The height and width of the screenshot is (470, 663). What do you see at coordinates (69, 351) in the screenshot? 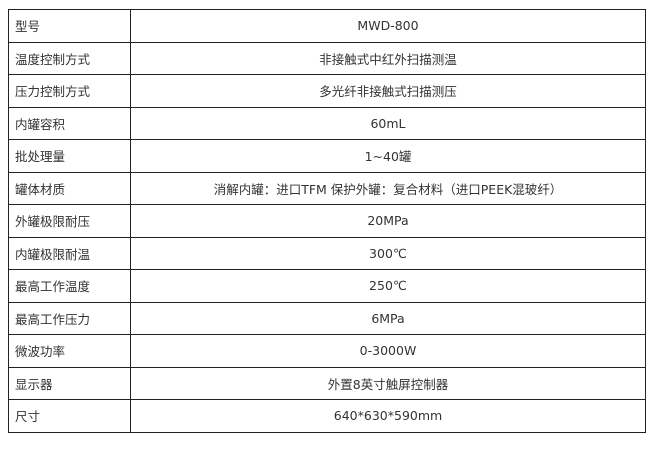
I see `spec-label: 微波功率` at bounding box center [69, 351].